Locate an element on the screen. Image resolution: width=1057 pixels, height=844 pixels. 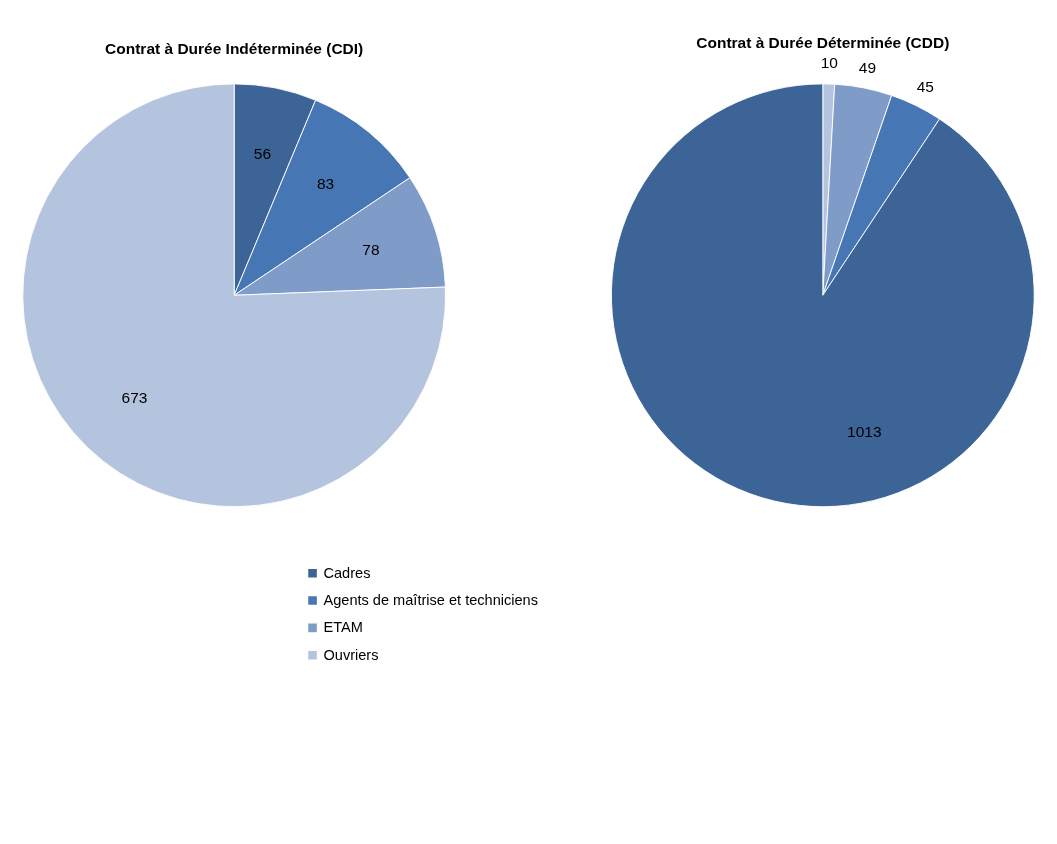
data-label: 56 is located at coordinates (262, 153).